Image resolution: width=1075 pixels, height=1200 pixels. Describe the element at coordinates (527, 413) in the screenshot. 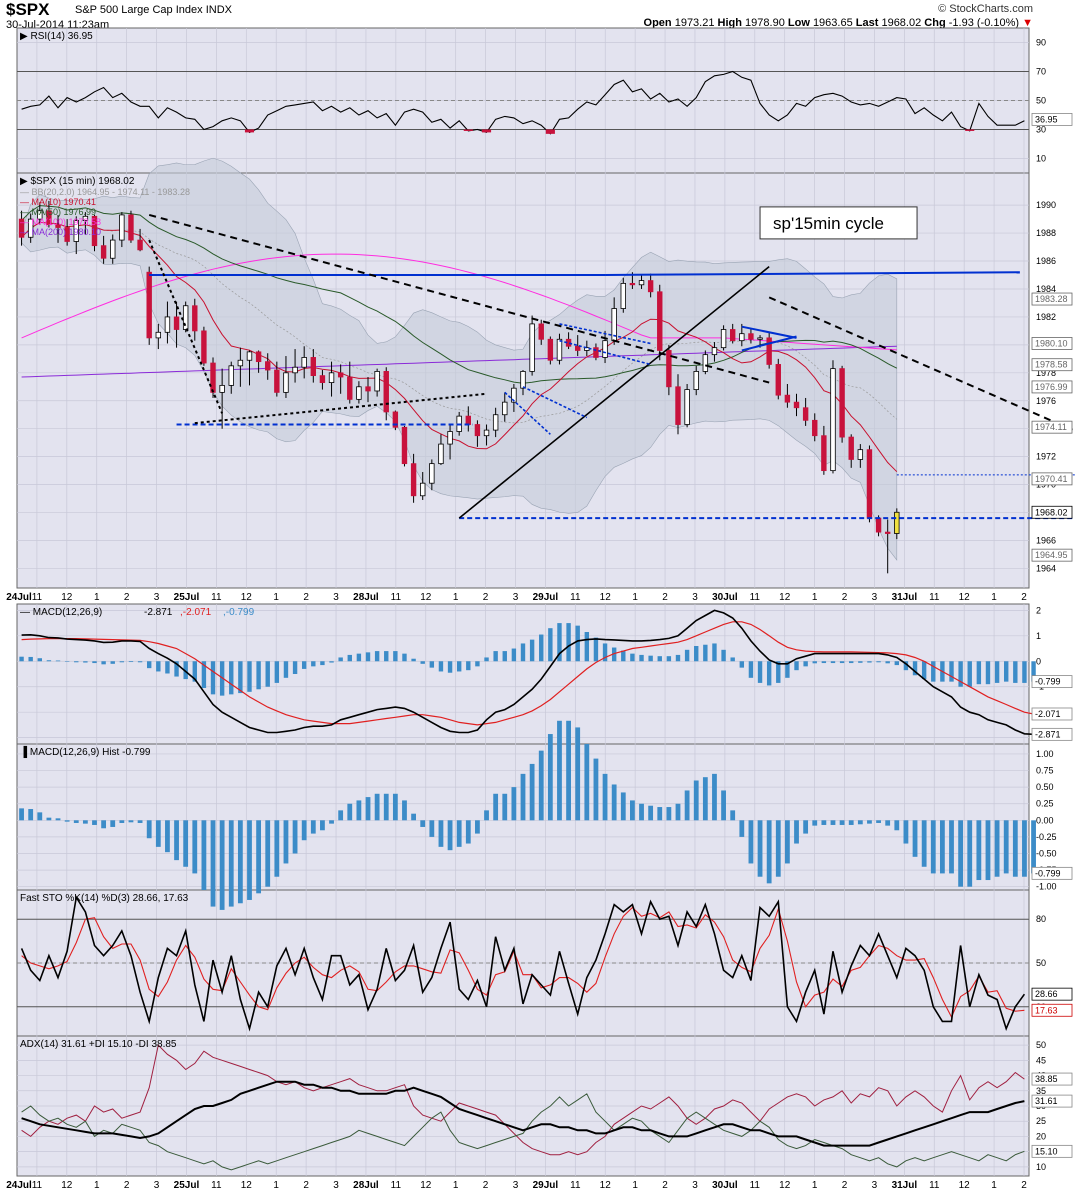

I see `flag-line-a` at that location.